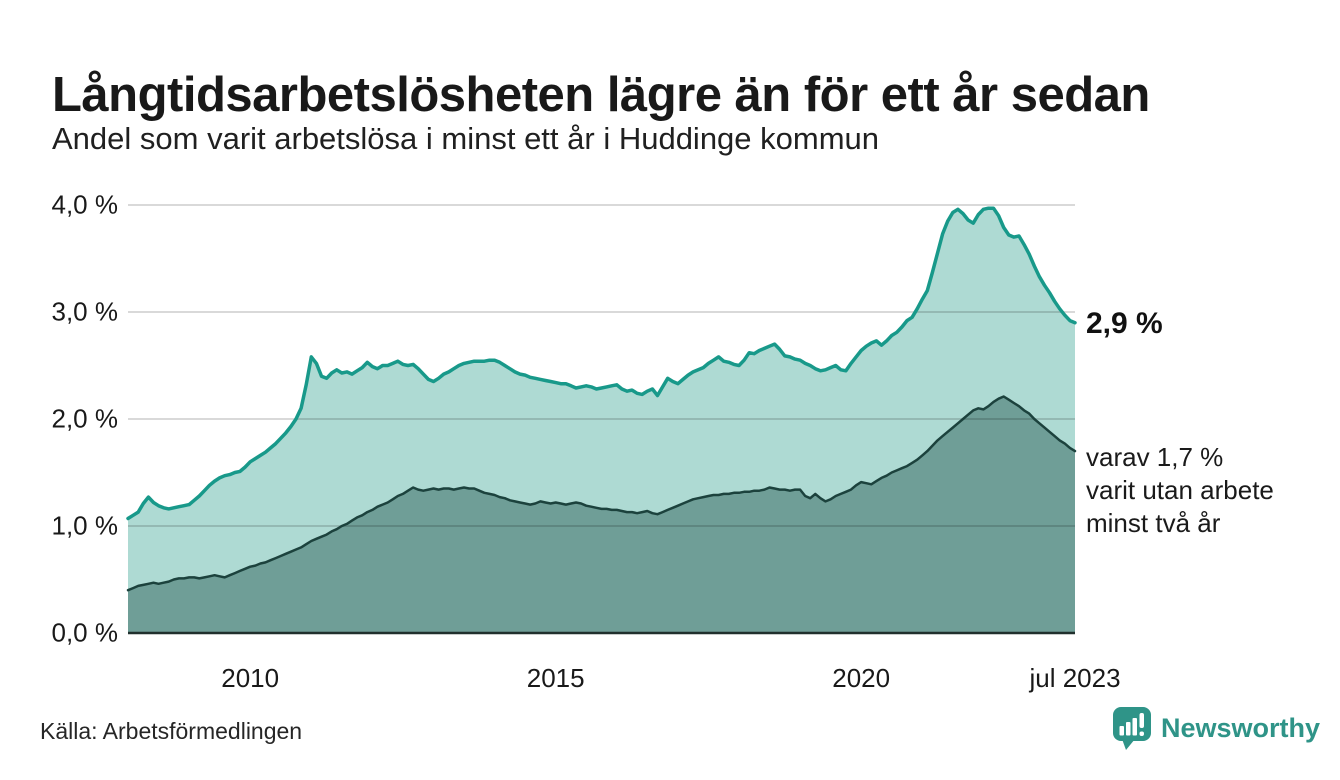 This screenshot has width=1340, height=780. Describe the element at coordinates (1075, 678) in the screenshot. I see `x-tick-label: jul 2023` at that location.